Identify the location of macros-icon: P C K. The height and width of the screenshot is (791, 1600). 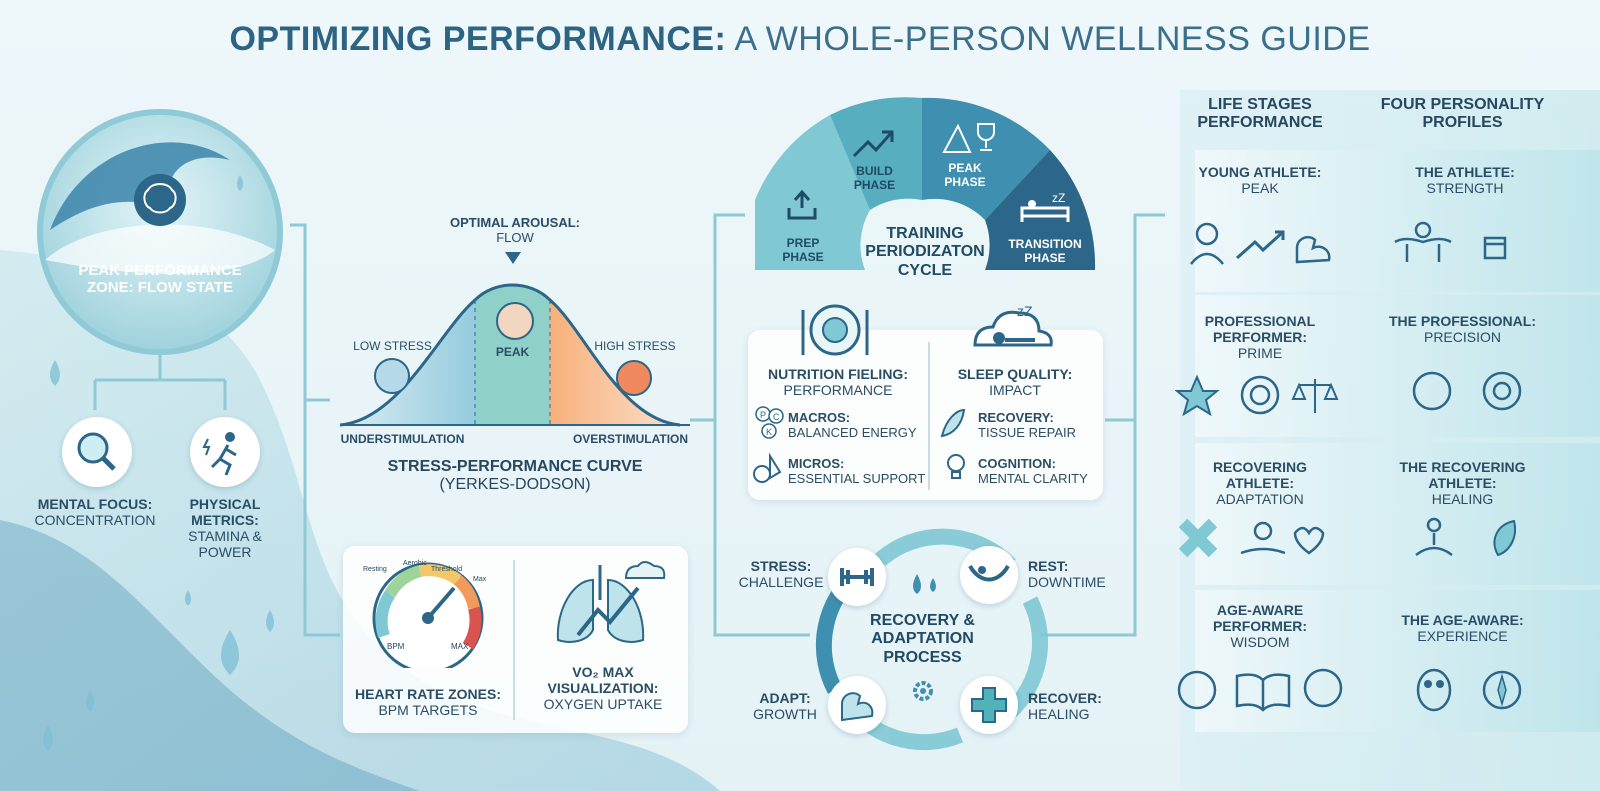
(769, 422).